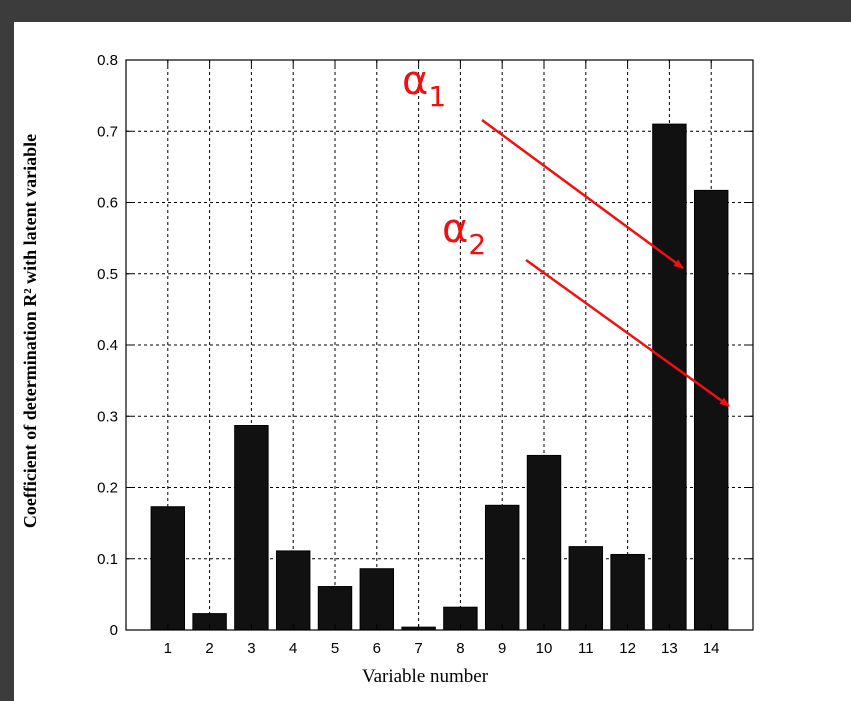 The image size is (851, 701). Describe the element at coordinates (107, 131) in the screenshot. I see `y-tick-label: 0.7` at that location.